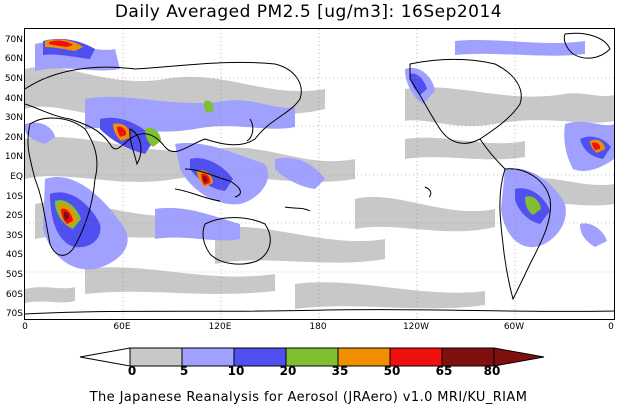 The width and height of the screenshot is (617, 410). Describe the element at coordinates (312, 357) in the screenshot. I see `colorbar` at that location.